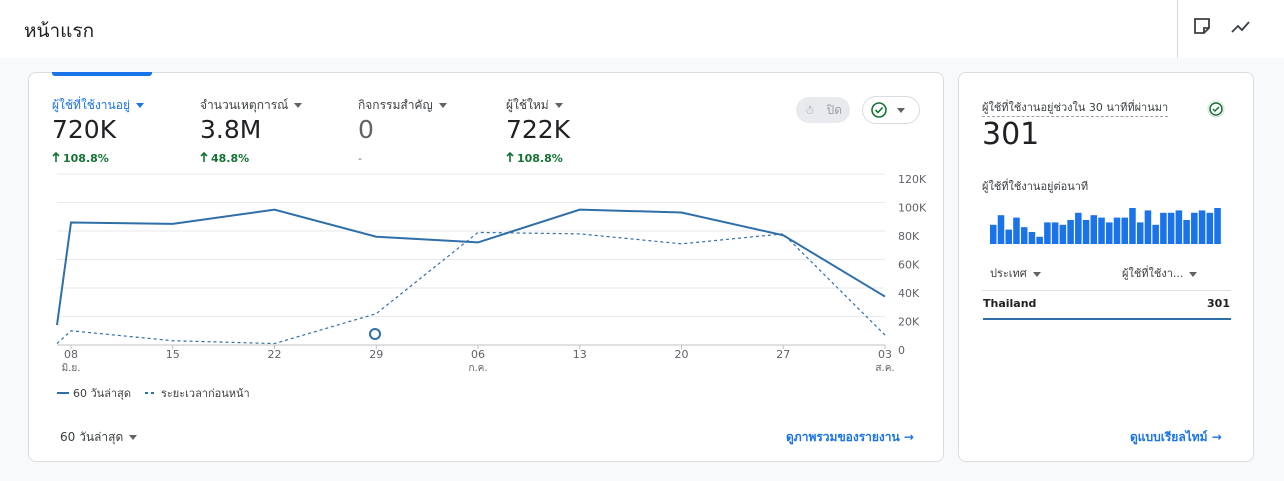 This screenshot has height=481, width=1284. I want to click on period-select: 60 วันล่าสุด, so click(99, 437).